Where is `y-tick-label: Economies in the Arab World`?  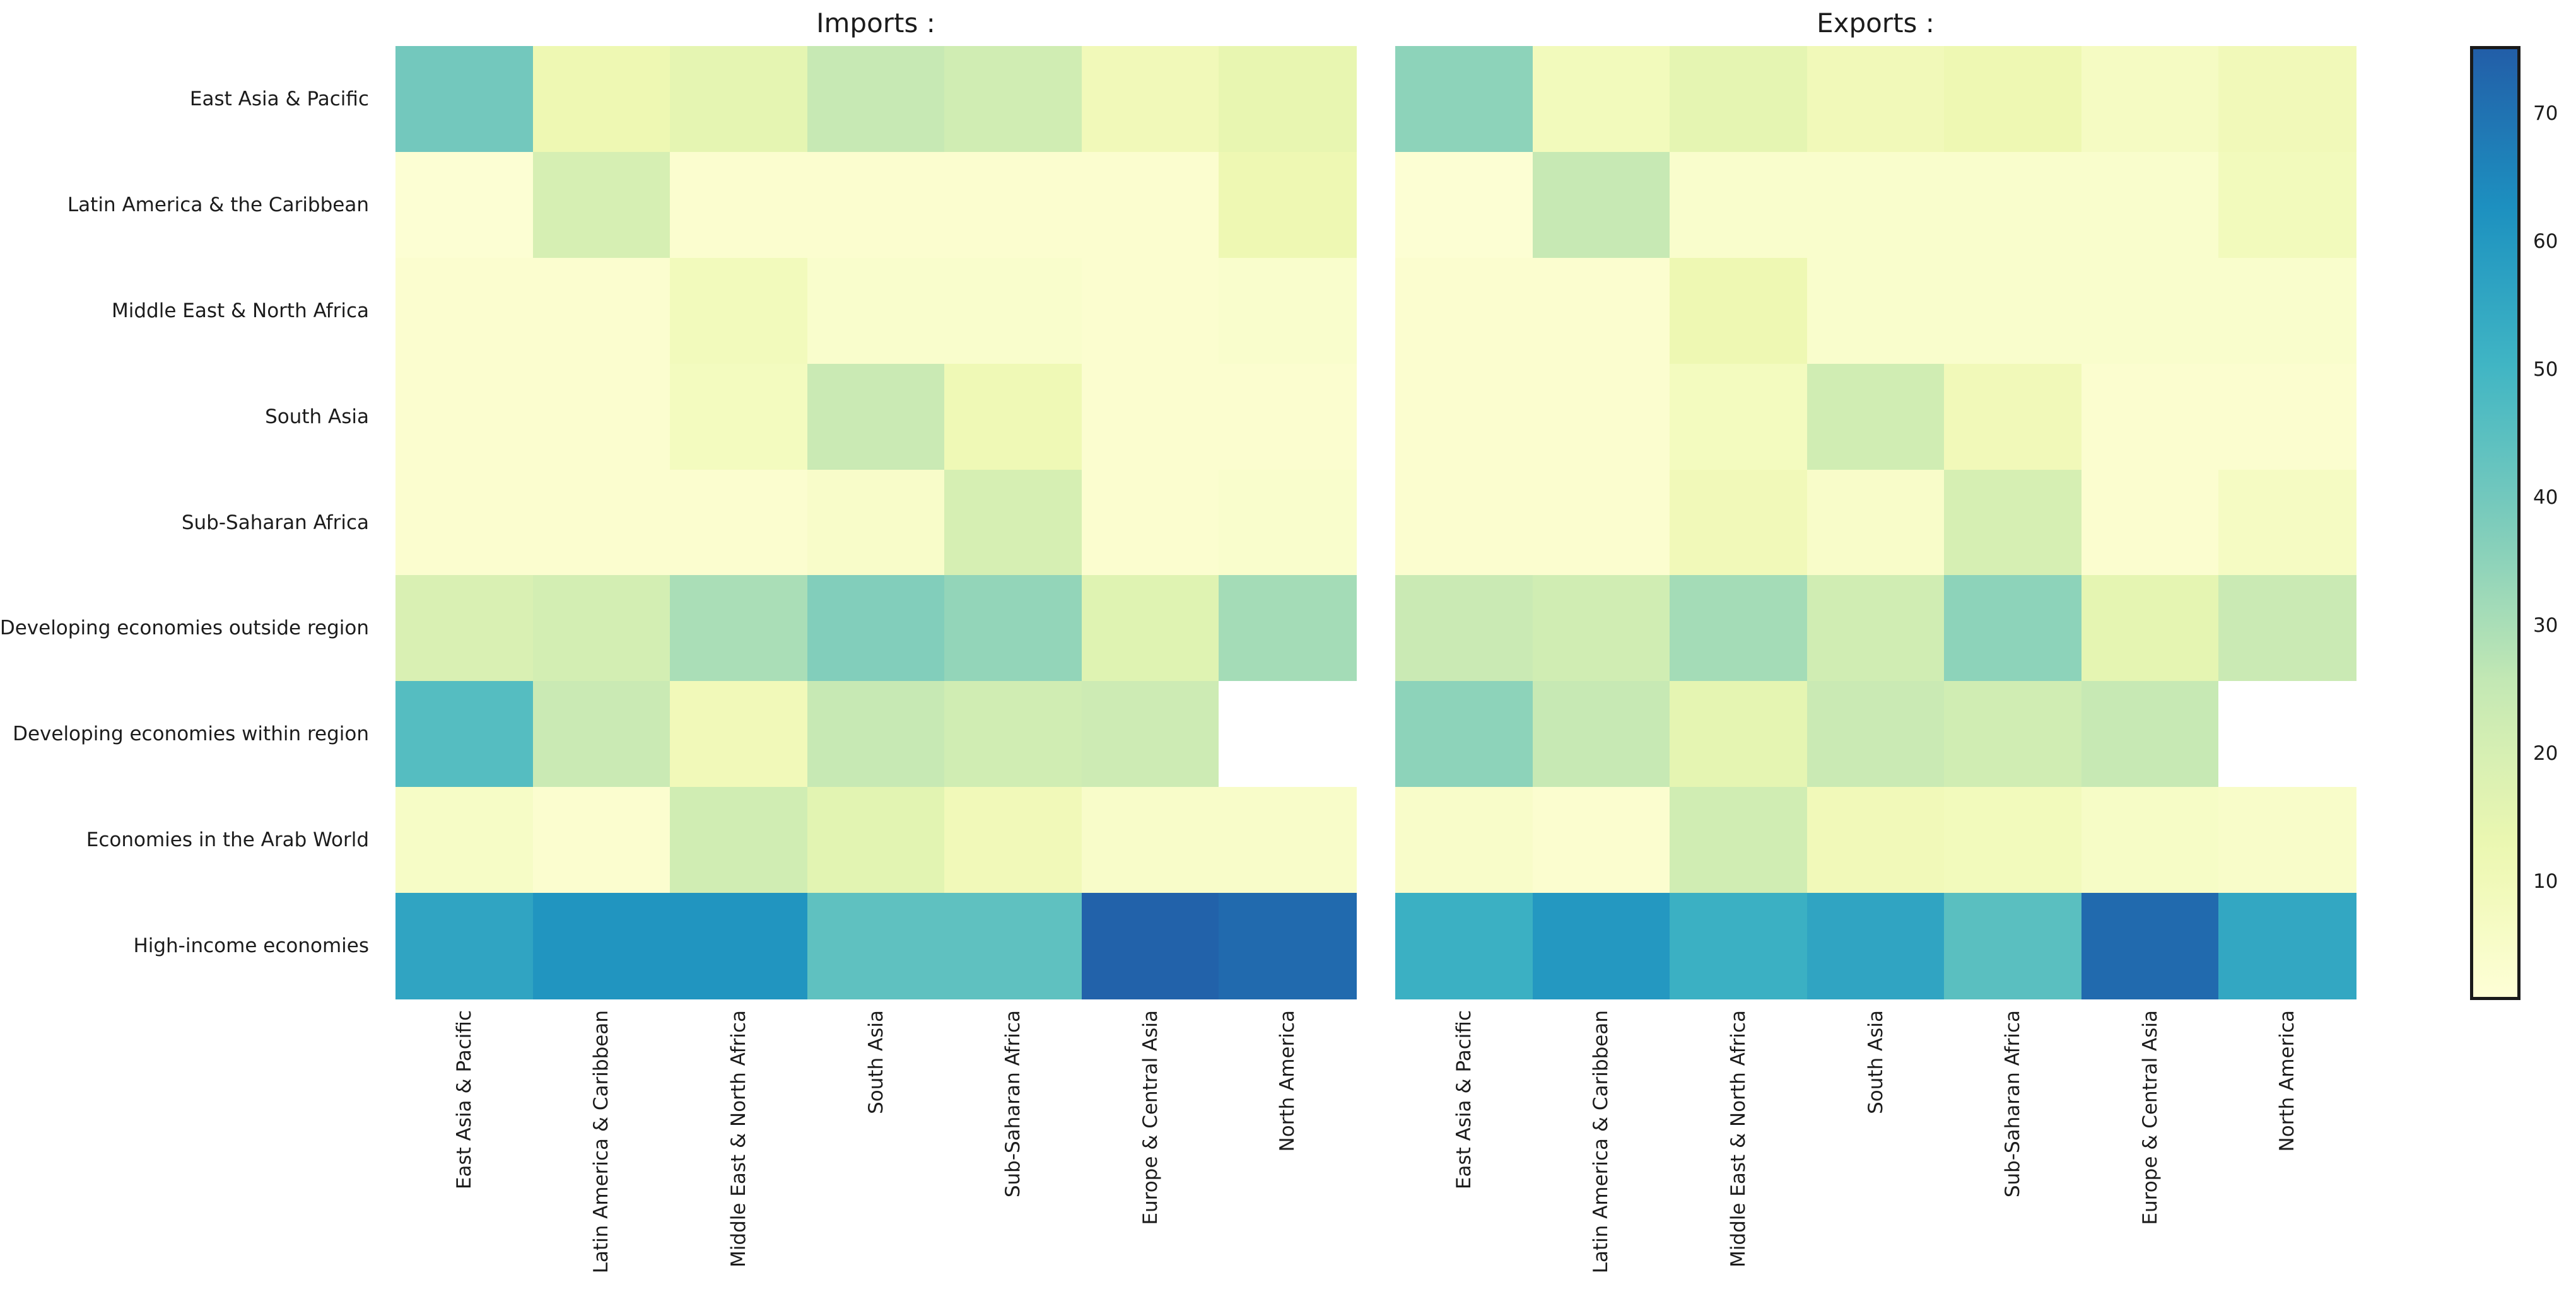
y-tick-label: Economies in the Arab World is located at coordinates (227, 840).